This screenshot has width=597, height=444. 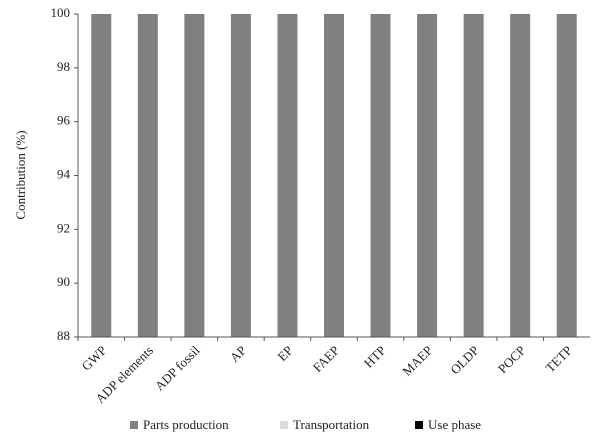 I want to click on y-tick-label: 96, so click(x=64, y=120).